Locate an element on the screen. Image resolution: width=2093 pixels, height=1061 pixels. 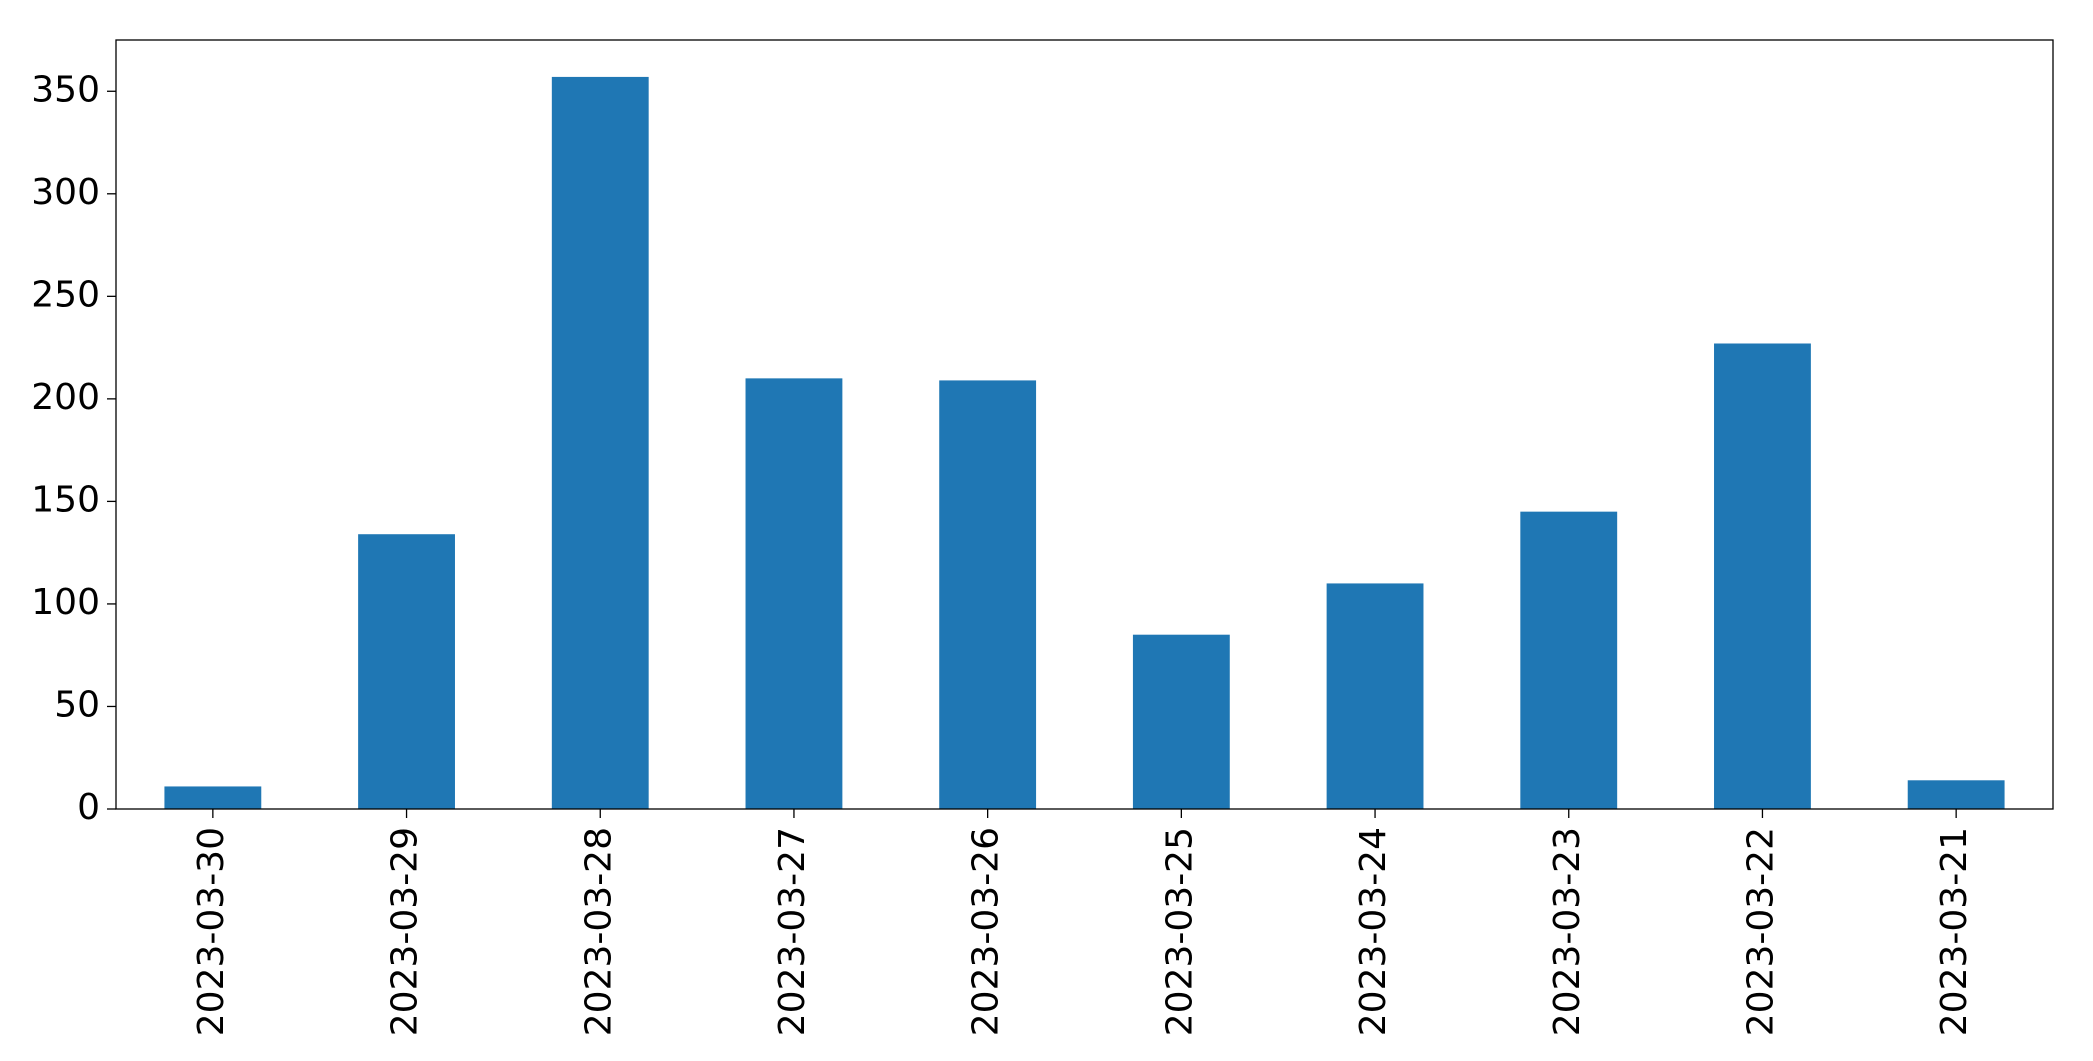
x-tick-label: 2023-03-29 is located at coordinates (405, 931).